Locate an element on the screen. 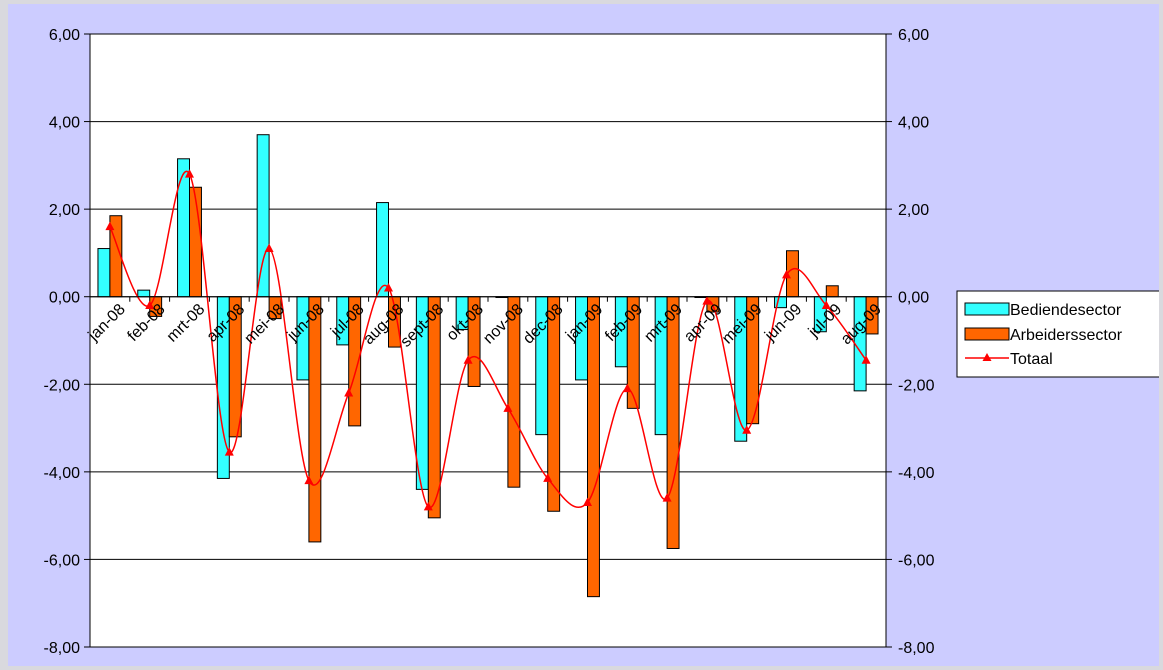 This screenshot has width=1163, height=670. y-tick-label-left: 6,00 is located at coordinates (64, 35).